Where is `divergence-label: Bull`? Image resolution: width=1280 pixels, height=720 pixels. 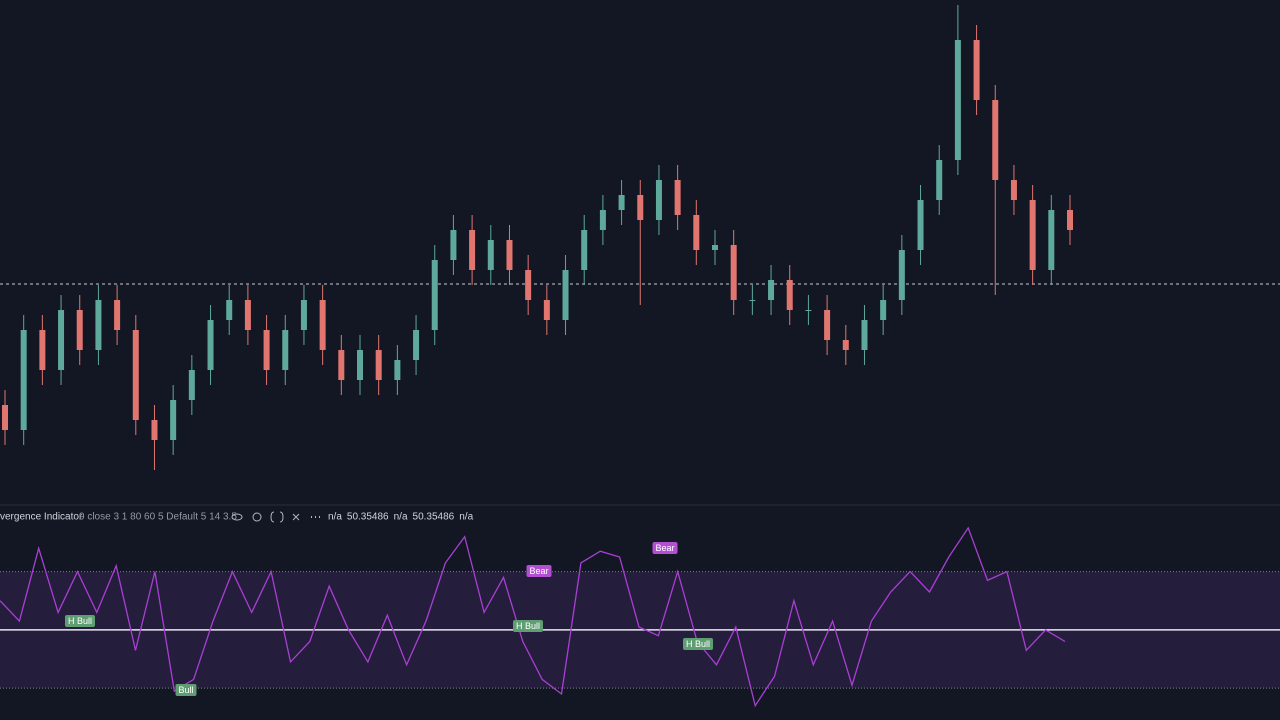
divergence-label: Bull is located at coordinates (186, 690).